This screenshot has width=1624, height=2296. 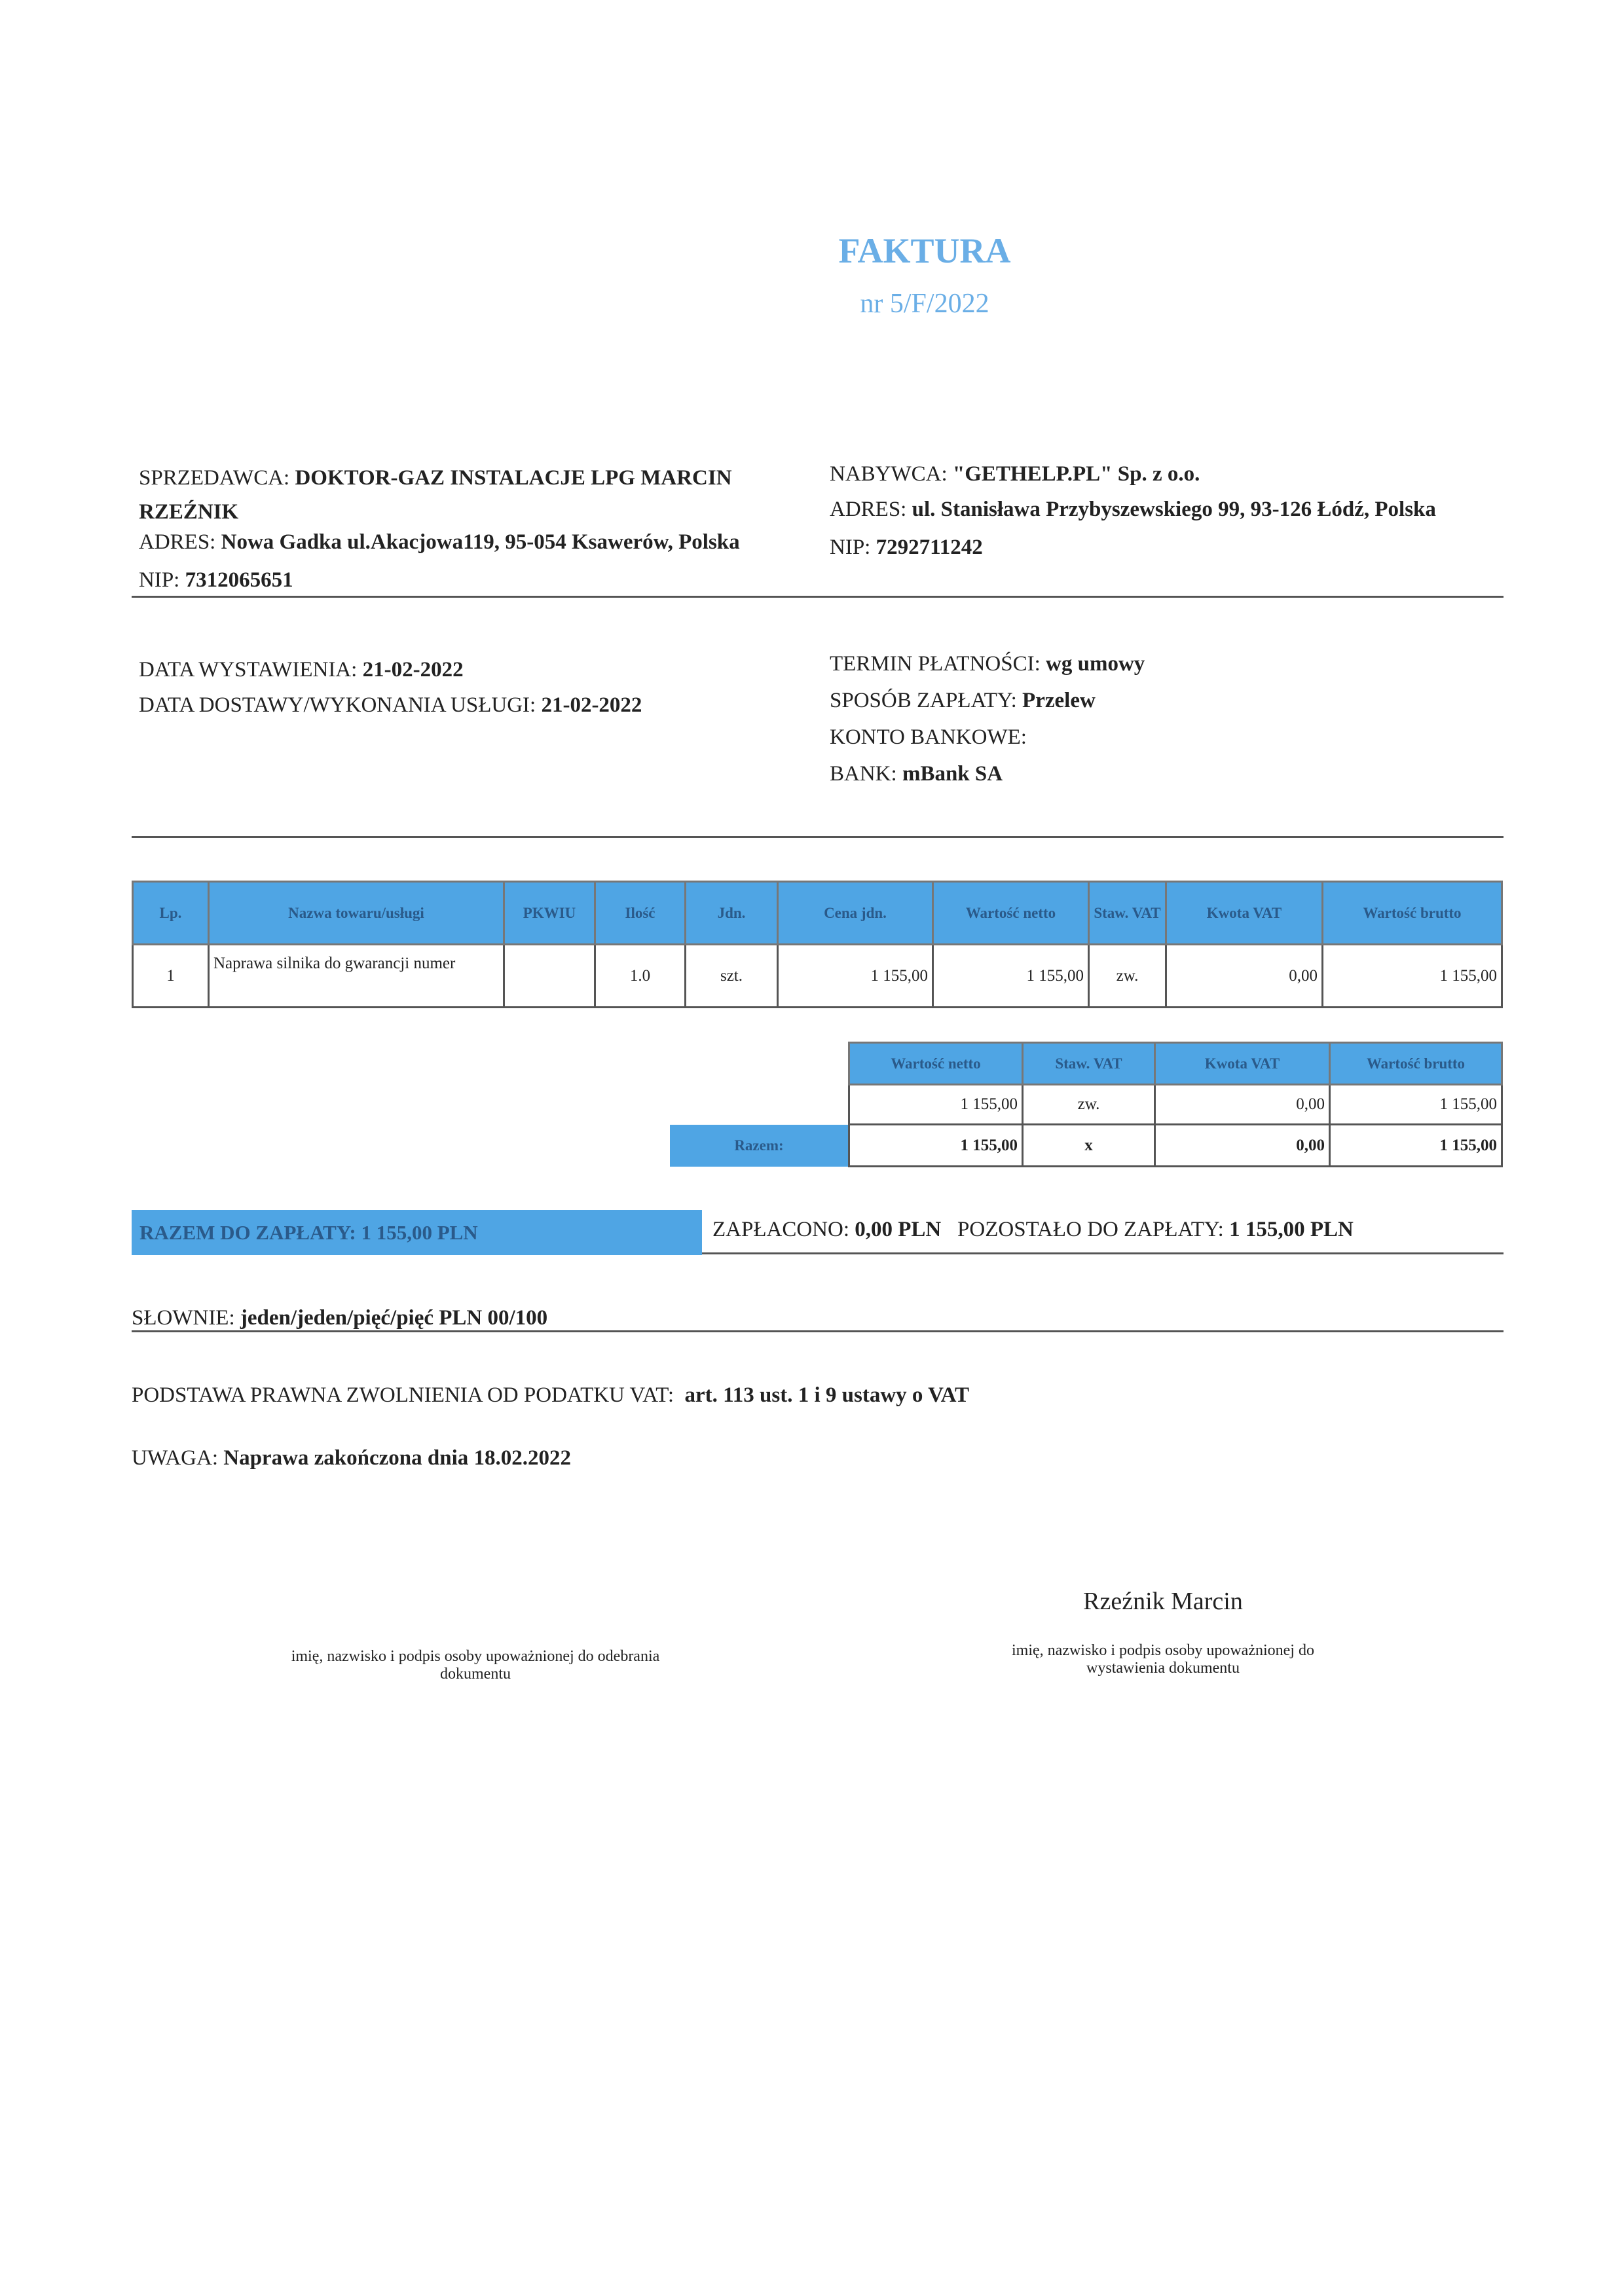 What do you see at coordinates (781, 1229) in the screenshot?
I see `paid-label: ZAPŁACONO:` at bounding box center [781, 1229].